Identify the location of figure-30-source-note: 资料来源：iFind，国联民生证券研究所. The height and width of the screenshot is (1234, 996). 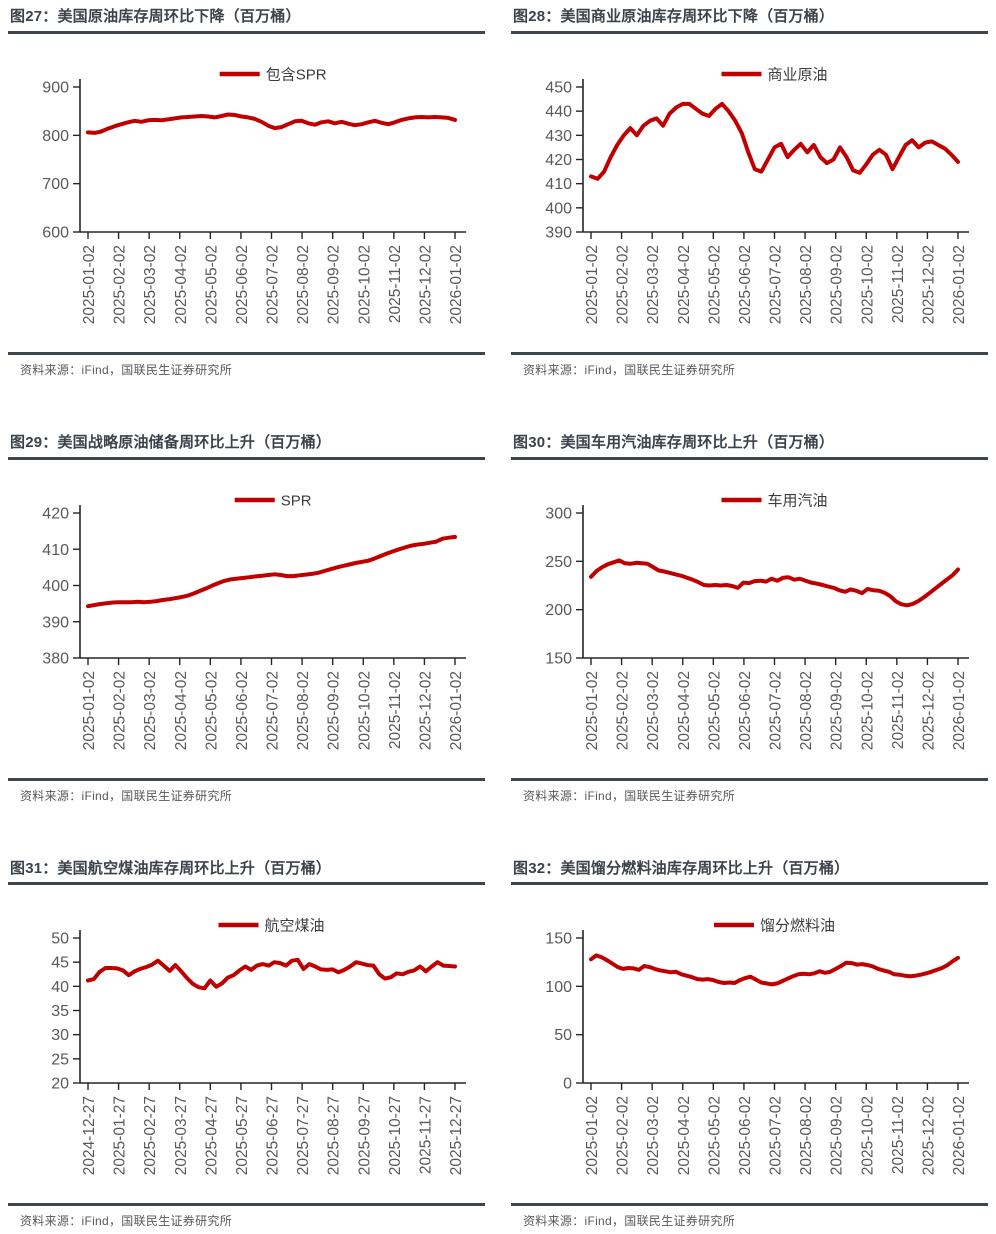
(749, 790).